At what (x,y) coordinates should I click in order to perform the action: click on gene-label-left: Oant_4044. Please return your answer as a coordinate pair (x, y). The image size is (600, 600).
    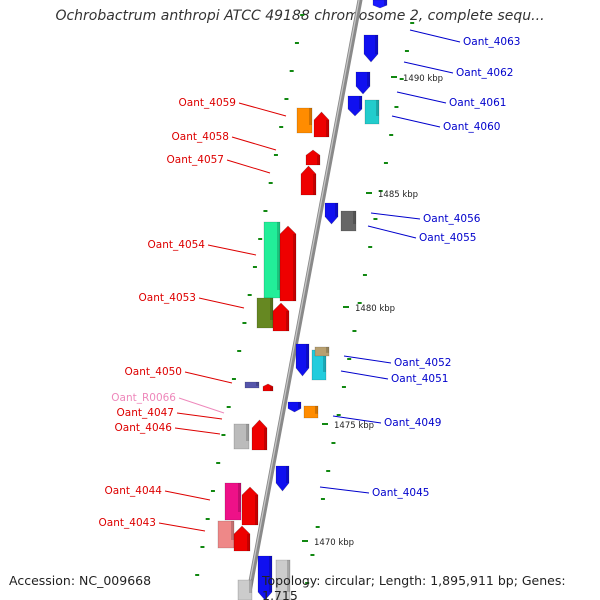
    Looking at the image, I should click on (134, 491).